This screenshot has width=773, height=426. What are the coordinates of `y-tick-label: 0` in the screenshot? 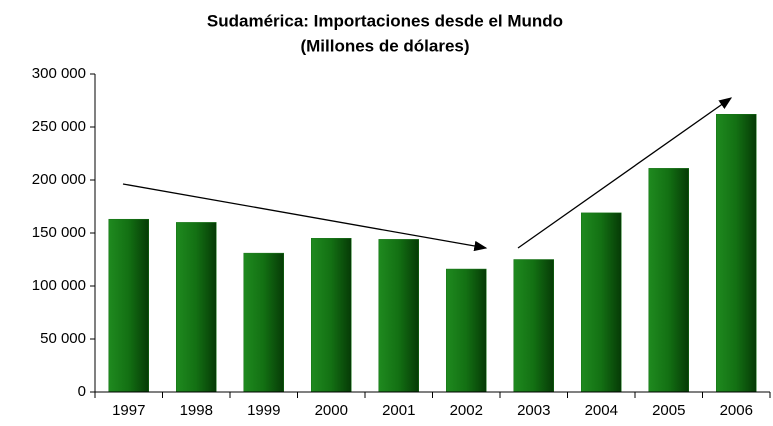 It's located at (82, 391).